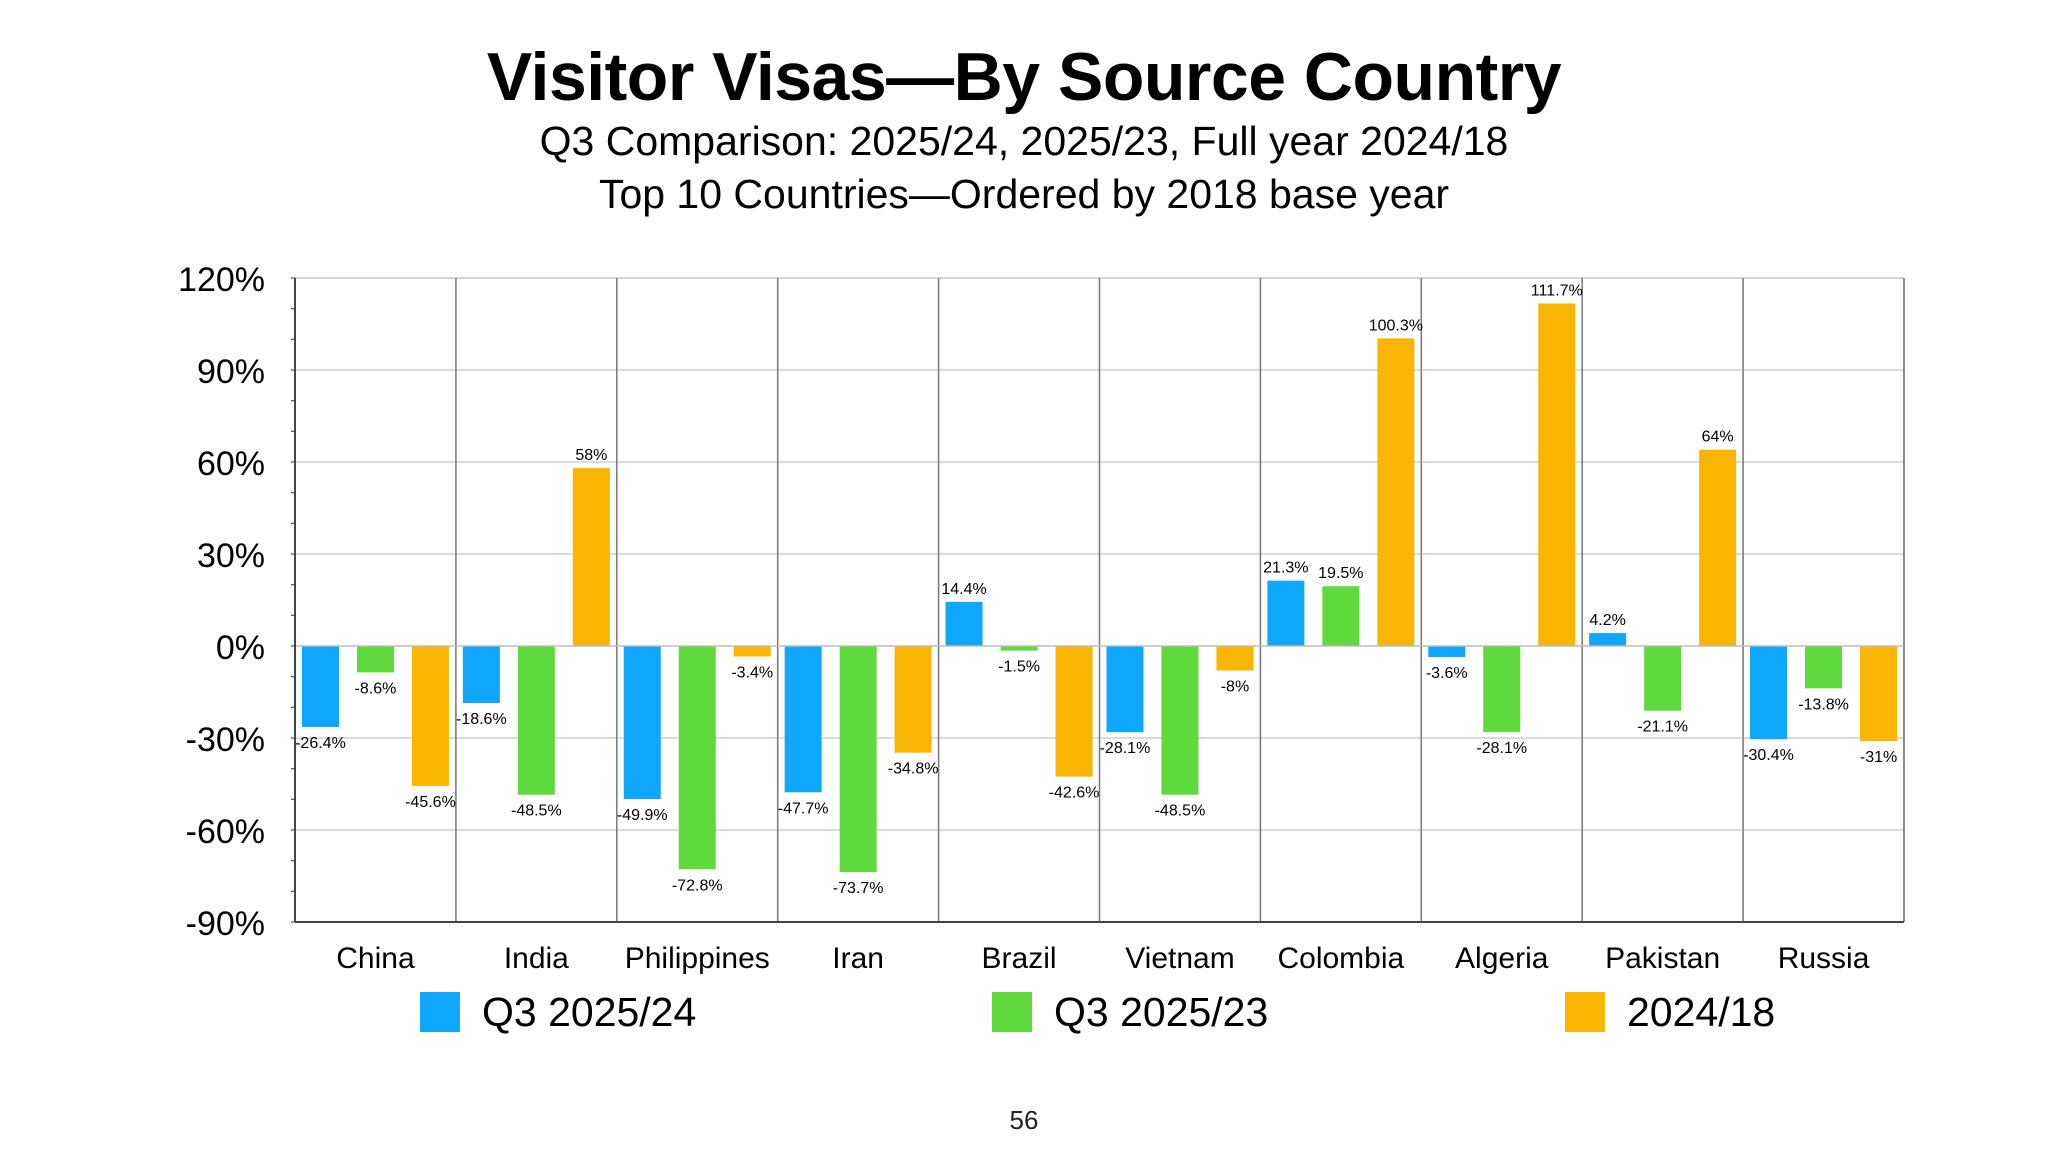 Image resolution: width=2048 pixels, height=1152 pixels. Describe the element at coordinates (1502, 958) in the screenshot. I see `x-tick-label: Algeria` at that location.